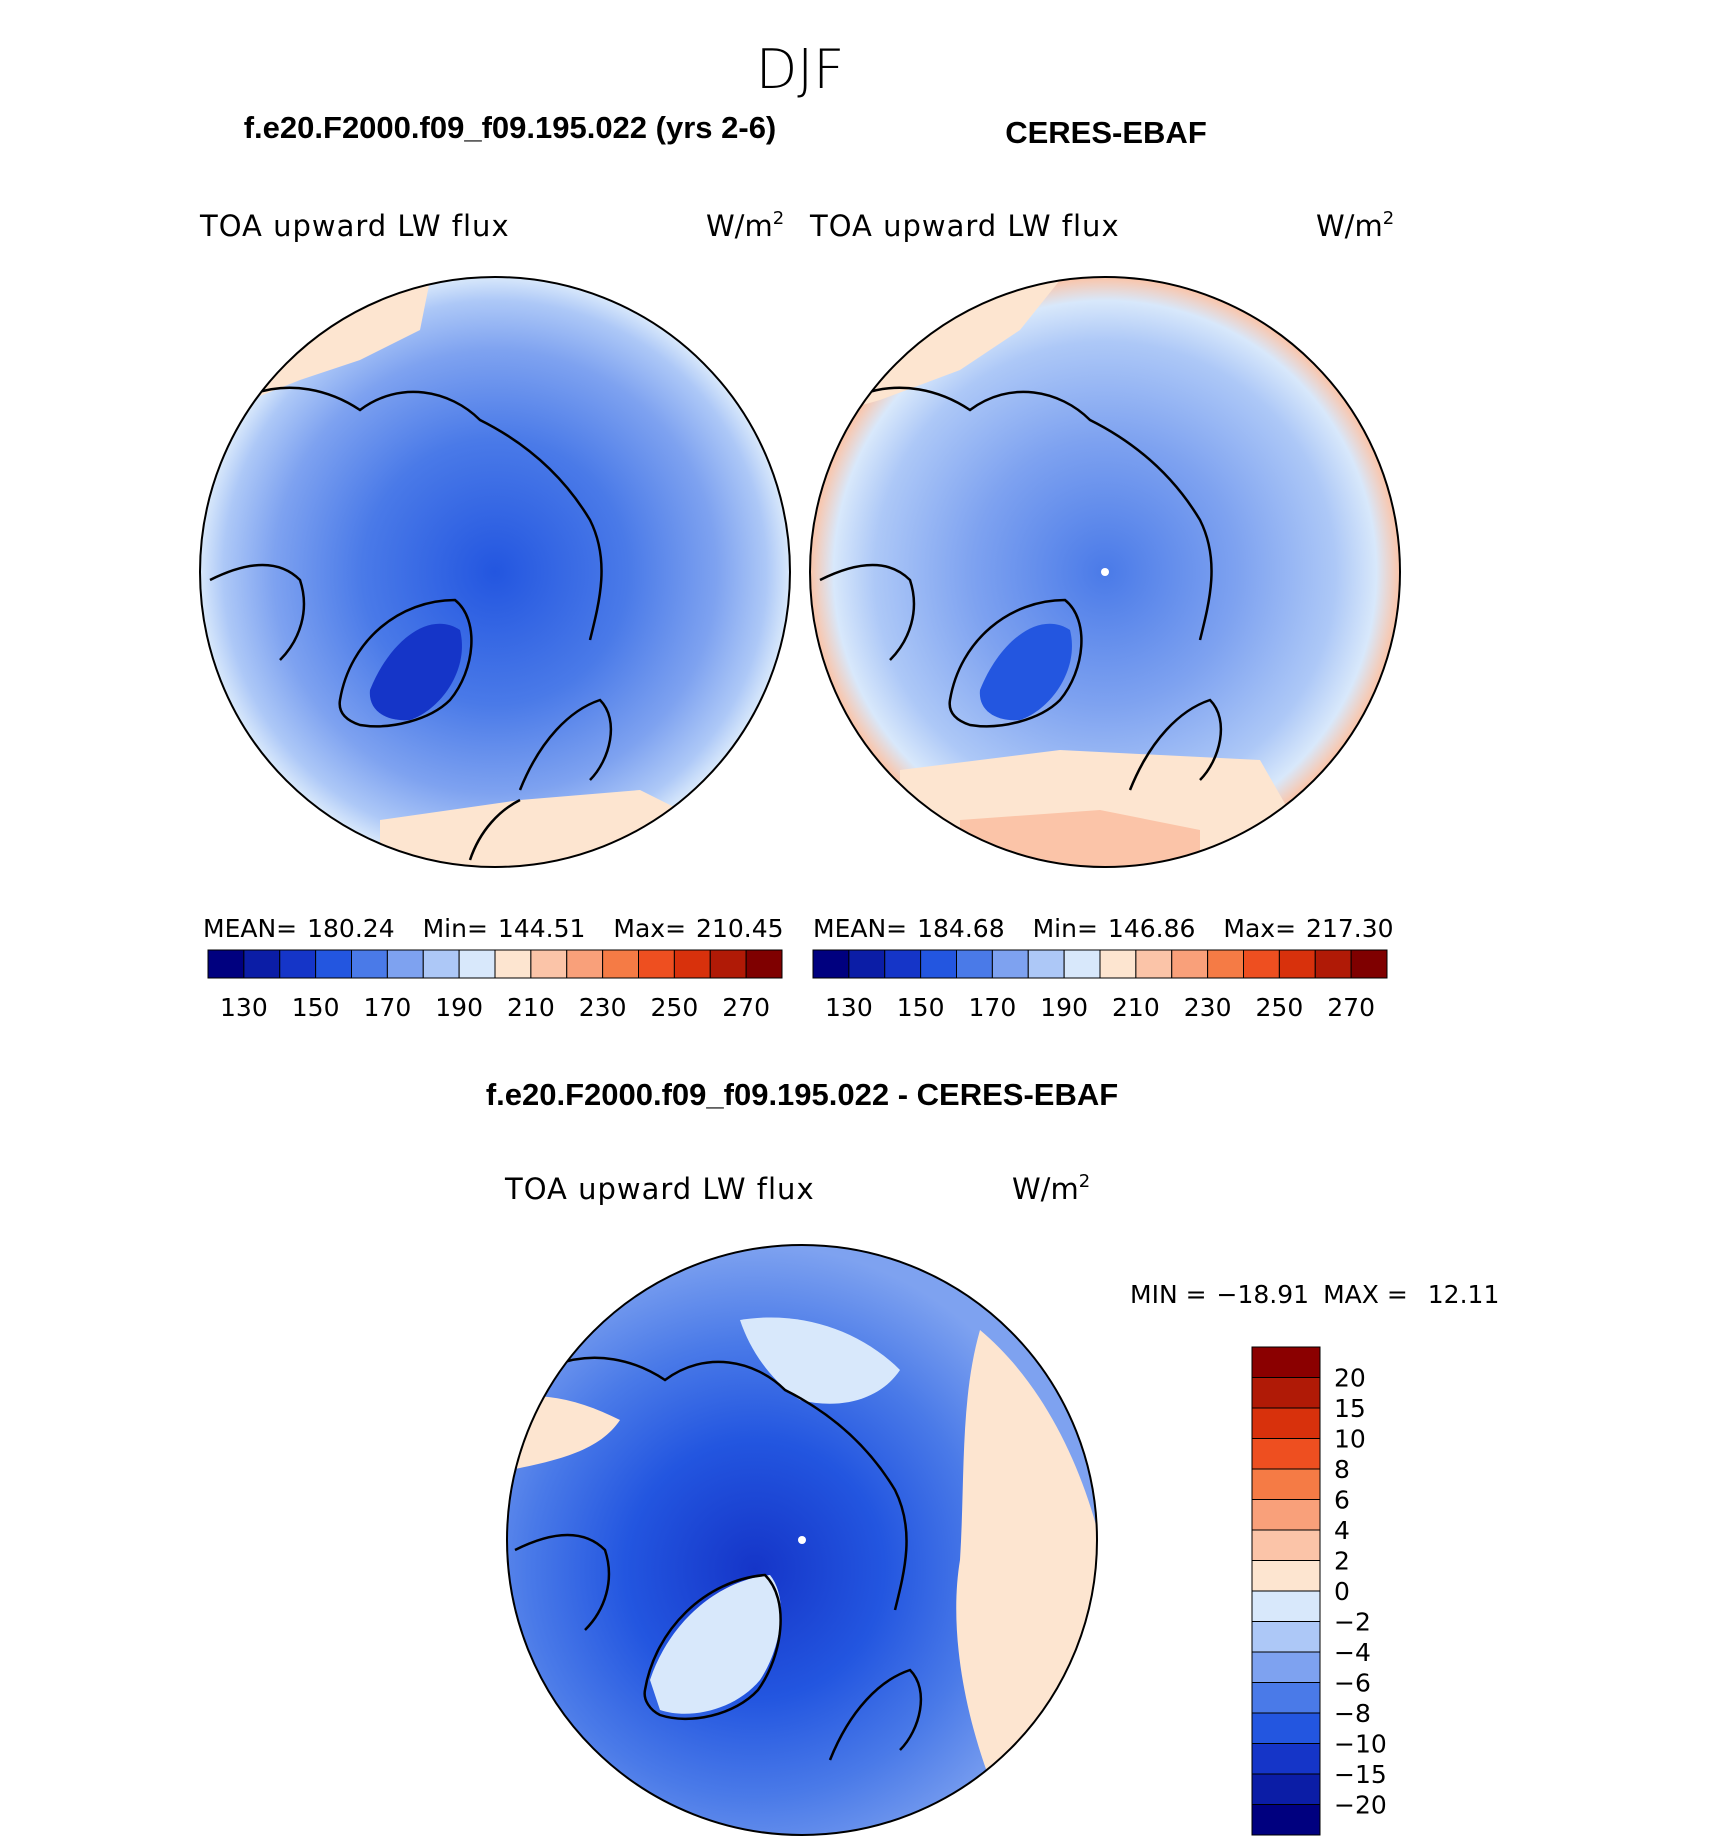 The image size is (1710, 1840). What do you see at coordinates (1051, 1188) in the screenshot?
I see `units-label-diff: W/m2` at bounding box center [1051, 1188].